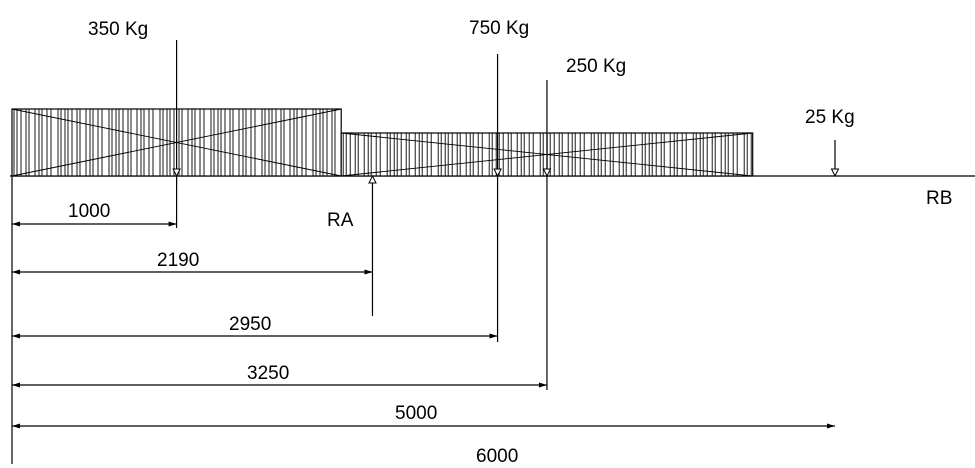 This screenshot has width=975, height=468. I want to click on dimension-6000: 6000, so click(497, 456).